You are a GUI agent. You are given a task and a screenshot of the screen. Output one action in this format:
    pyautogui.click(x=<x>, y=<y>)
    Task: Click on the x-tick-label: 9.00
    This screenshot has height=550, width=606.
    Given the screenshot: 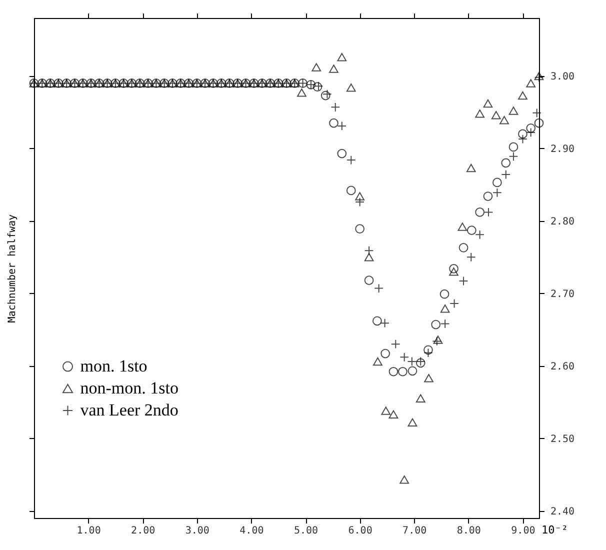 What is the action you would take?
    pyautogui.click(x=523, y=531)
    